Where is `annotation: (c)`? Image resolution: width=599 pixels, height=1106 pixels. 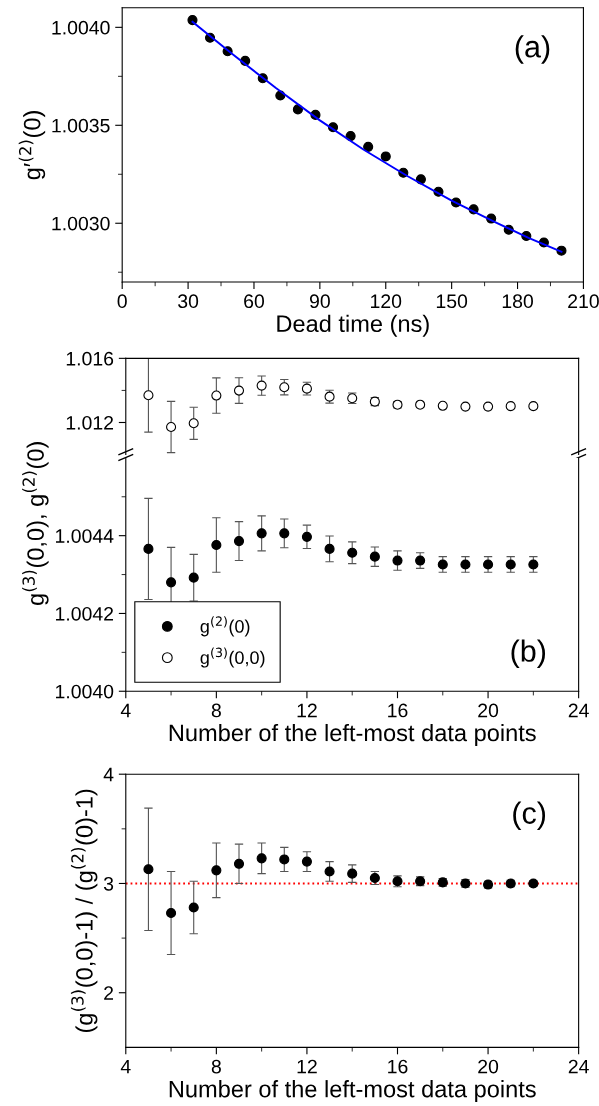
annotation: (c) is located at coordinates (529, 815).